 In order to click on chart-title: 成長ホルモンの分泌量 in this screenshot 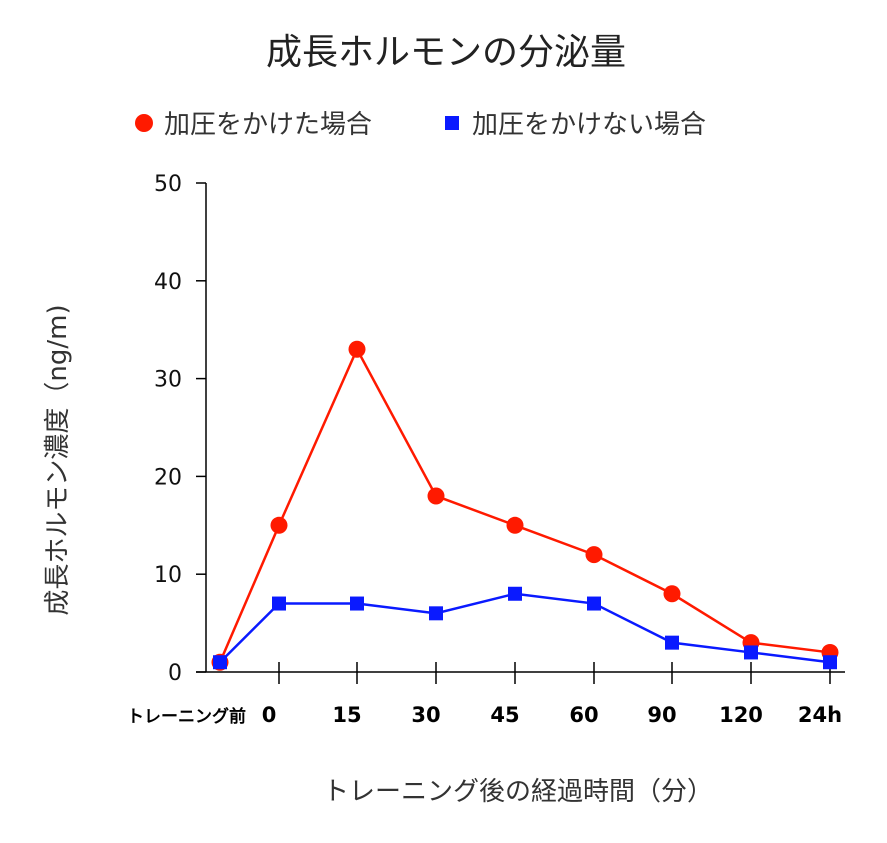, I will do `click(446, 52)`.